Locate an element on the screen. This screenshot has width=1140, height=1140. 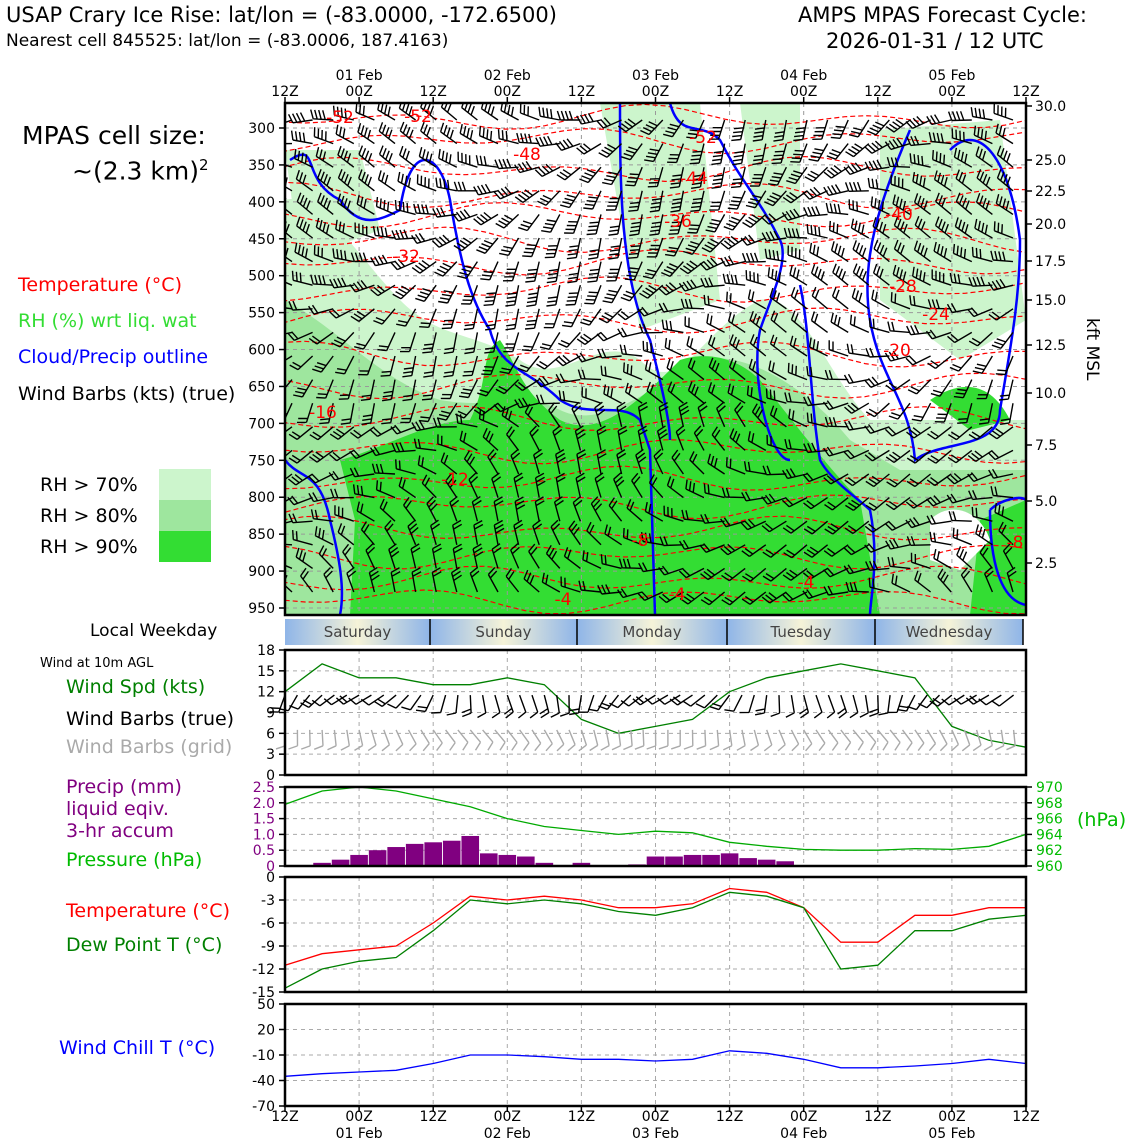
panel-tick-label: 0 is located at coordinates (270, 776).